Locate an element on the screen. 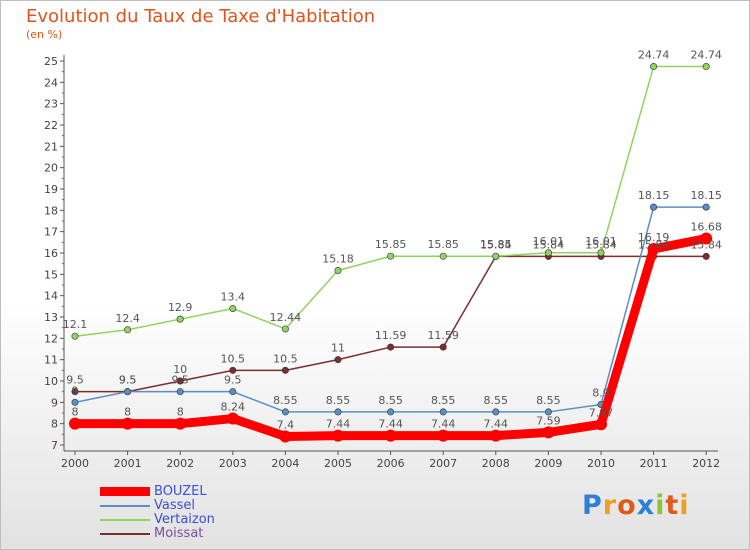 This screenshot has width=750, height=550. x-tick-label: 2000 is located at coordinates (75, 463).